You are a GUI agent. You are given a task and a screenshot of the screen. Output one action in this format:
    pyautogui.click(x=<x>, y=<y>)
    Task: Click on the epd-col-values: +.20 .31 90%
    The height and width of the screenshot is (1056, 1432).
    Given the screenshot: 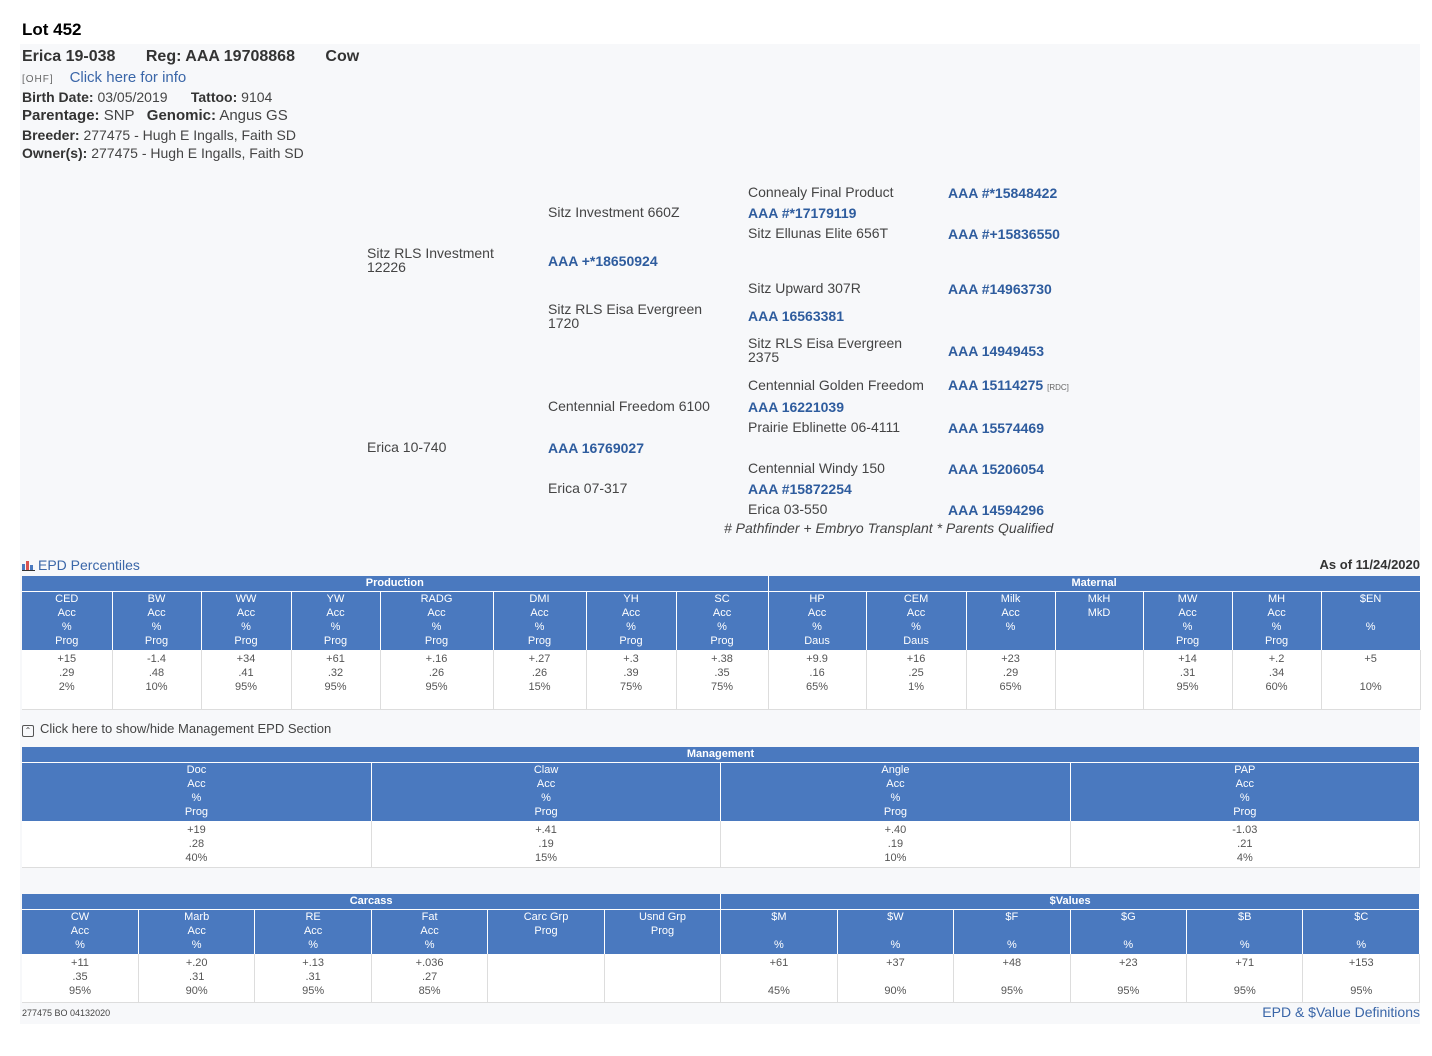 What is the action you would take?
    pyautogui.click(x=197, y=978)
    